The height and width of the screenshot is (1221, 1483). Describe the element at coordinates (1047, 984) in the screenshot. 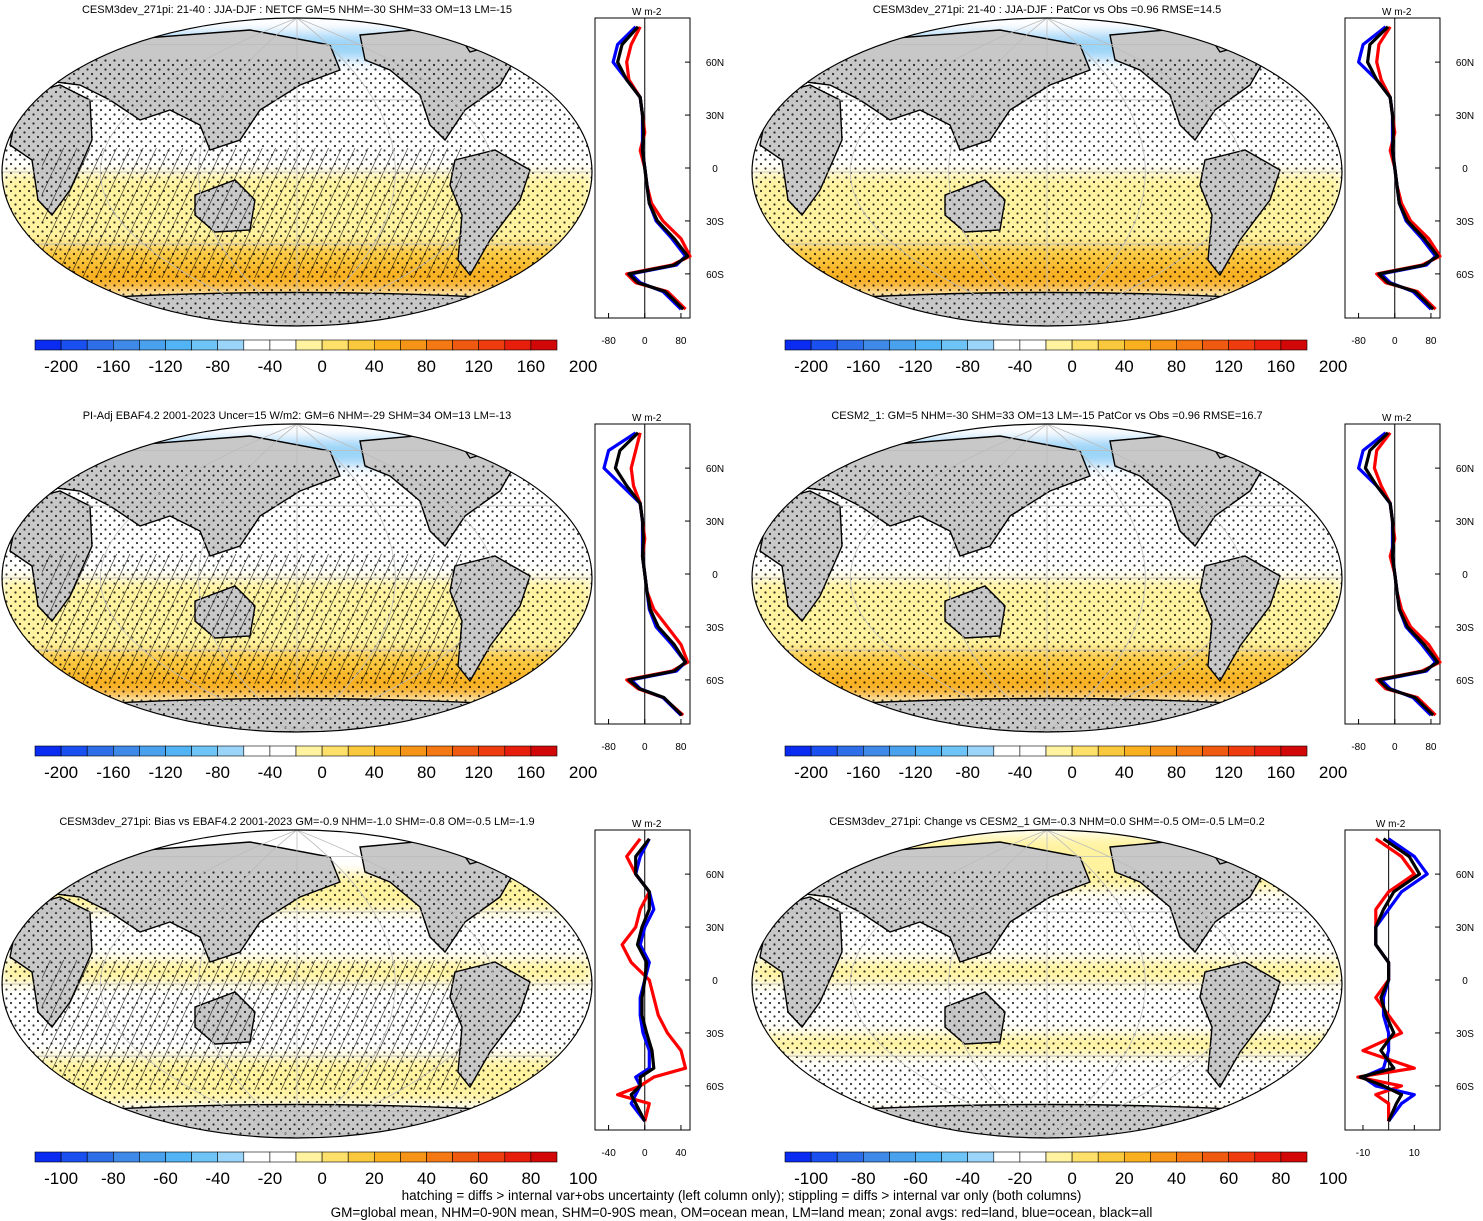

I see `map` at that location.